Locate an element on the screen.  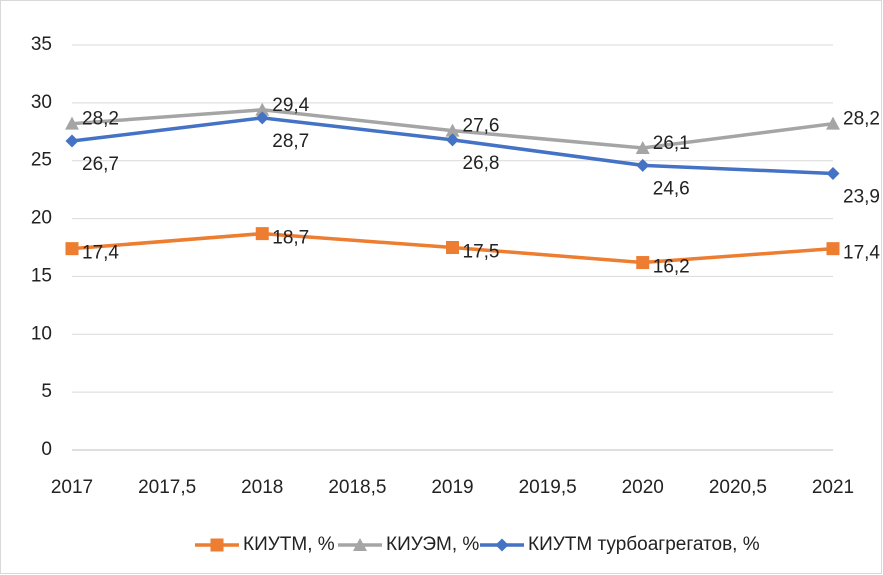
x-tick-label: 2019,5 is located at coordinates (548, 487).